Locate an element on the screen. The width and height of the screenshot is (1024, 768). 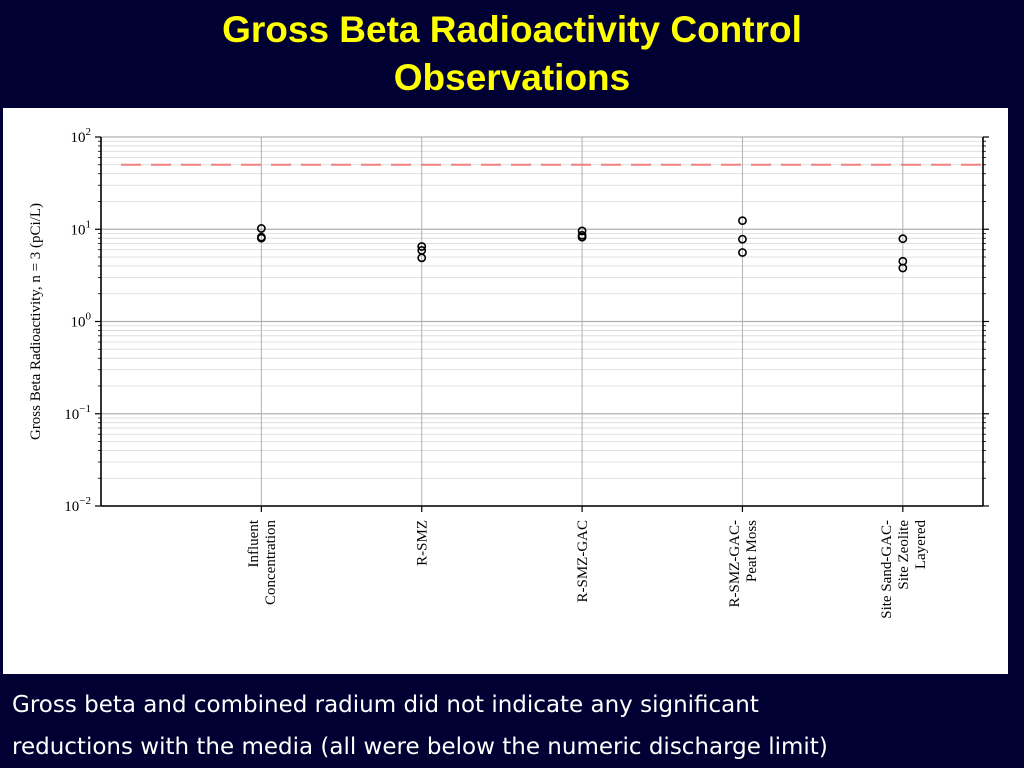
x-tick-label: Layered is located at coordinates (921, 545).